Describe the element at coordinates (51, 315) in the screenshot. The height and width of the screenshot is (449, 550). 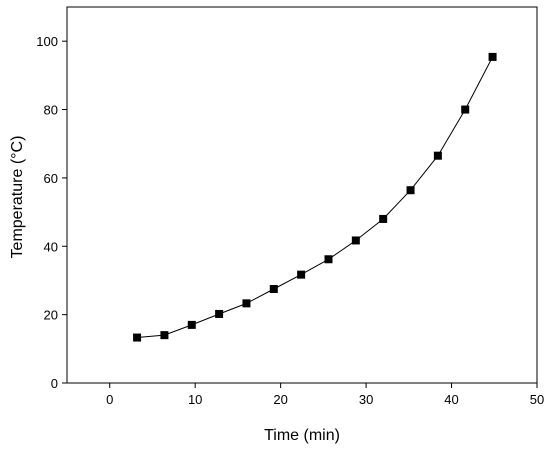
I see `y-tick-label: 20` at that location.